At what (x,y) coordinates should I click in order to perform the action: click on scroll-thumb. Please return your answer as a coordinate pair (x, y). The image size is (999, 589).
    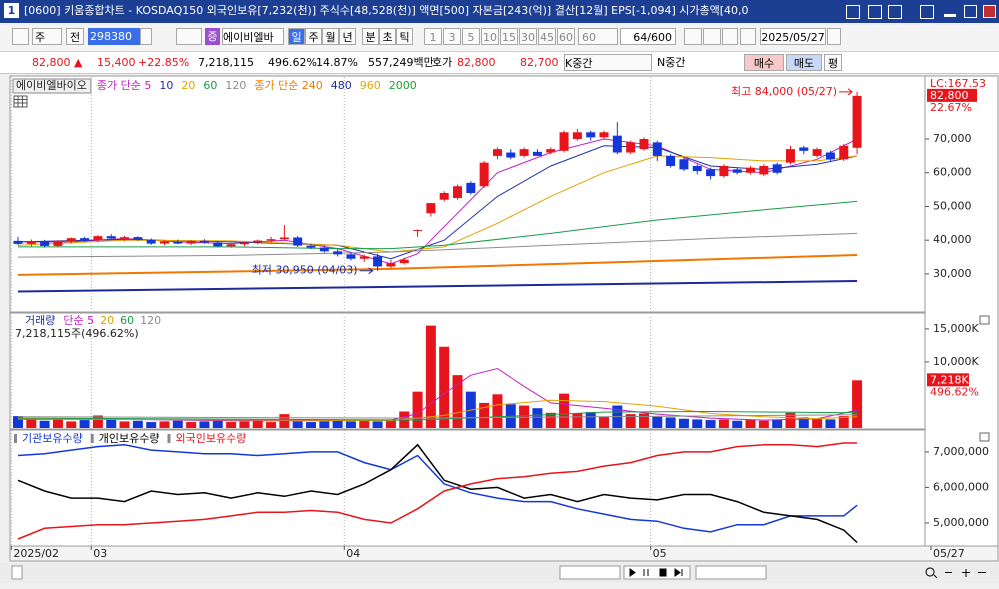
    Looking at the image, I should click on (590, 572).